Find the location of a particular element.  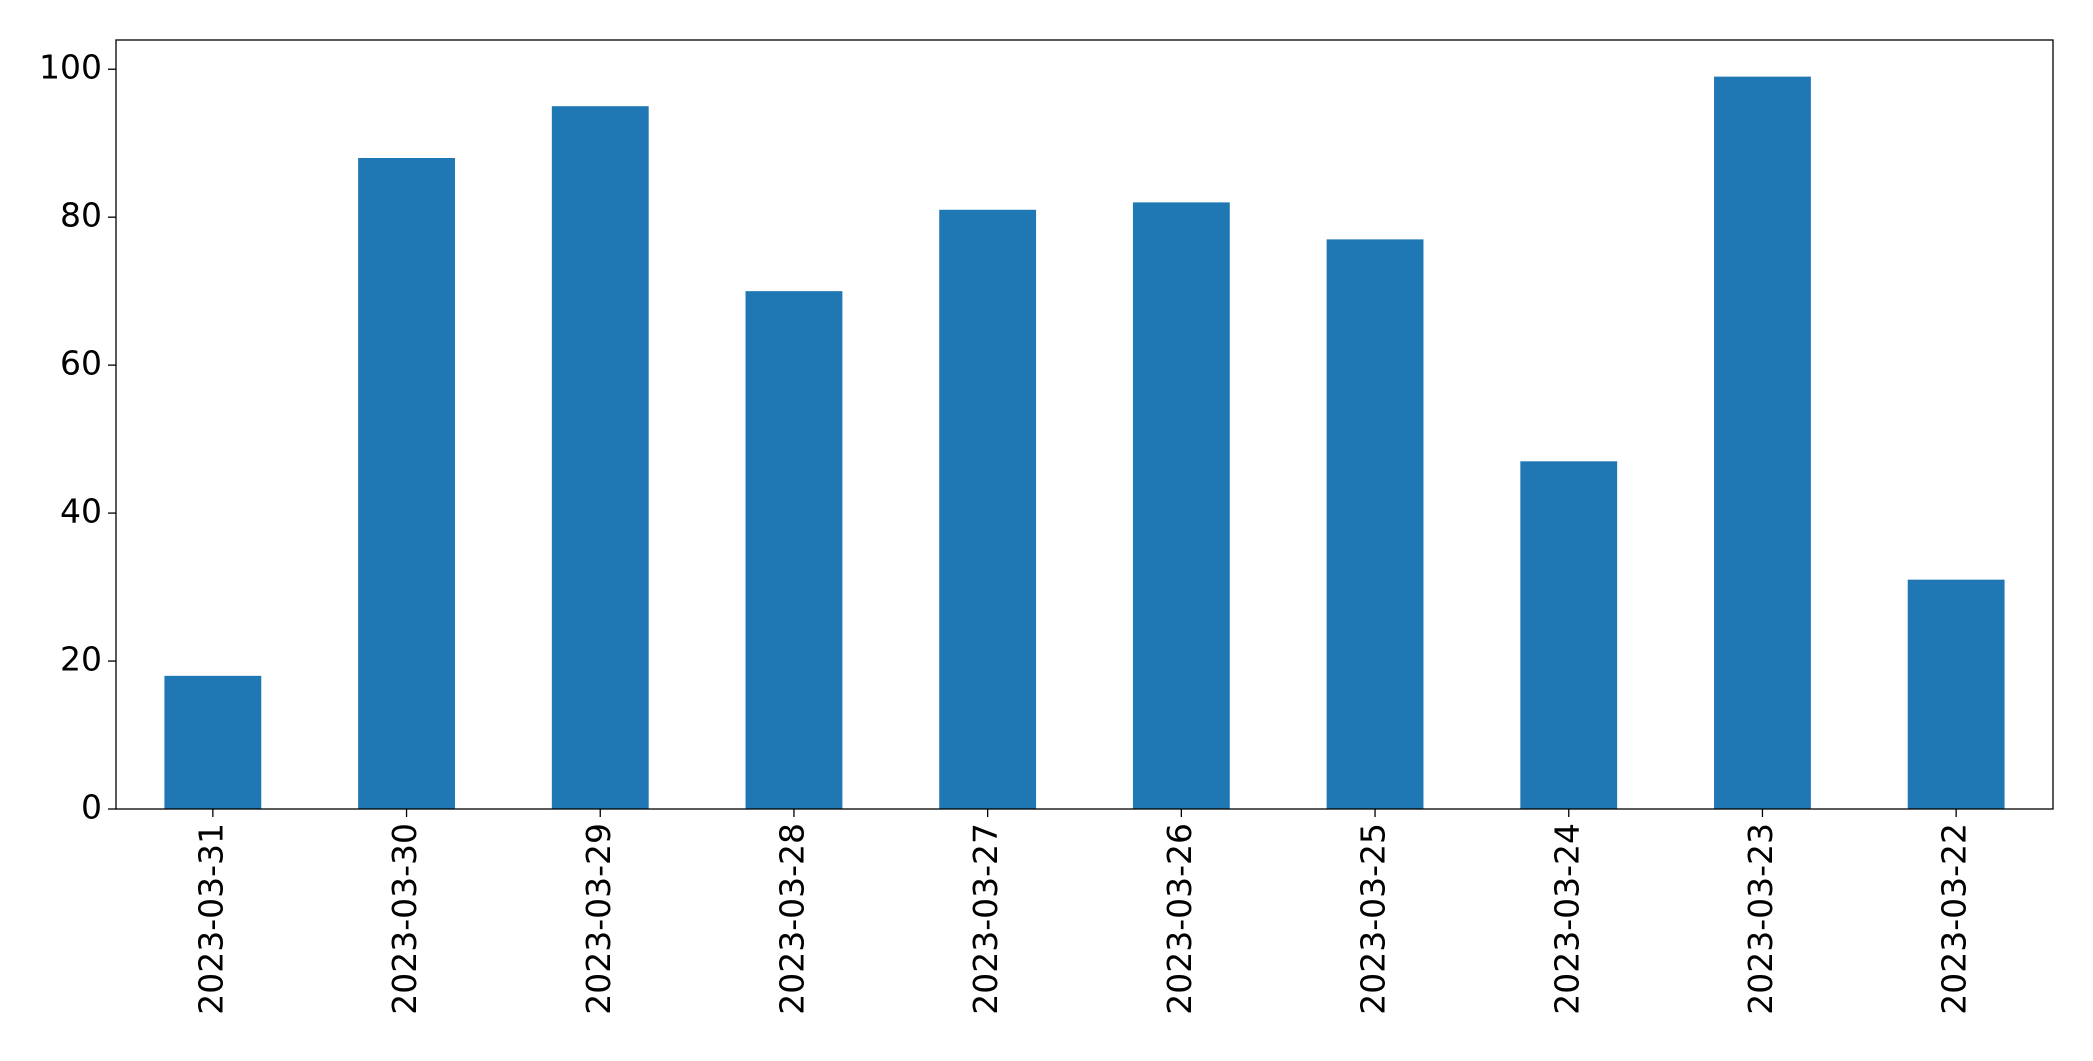

x-tick-label: 2023-03-29 is located at coordinates (598, 919).